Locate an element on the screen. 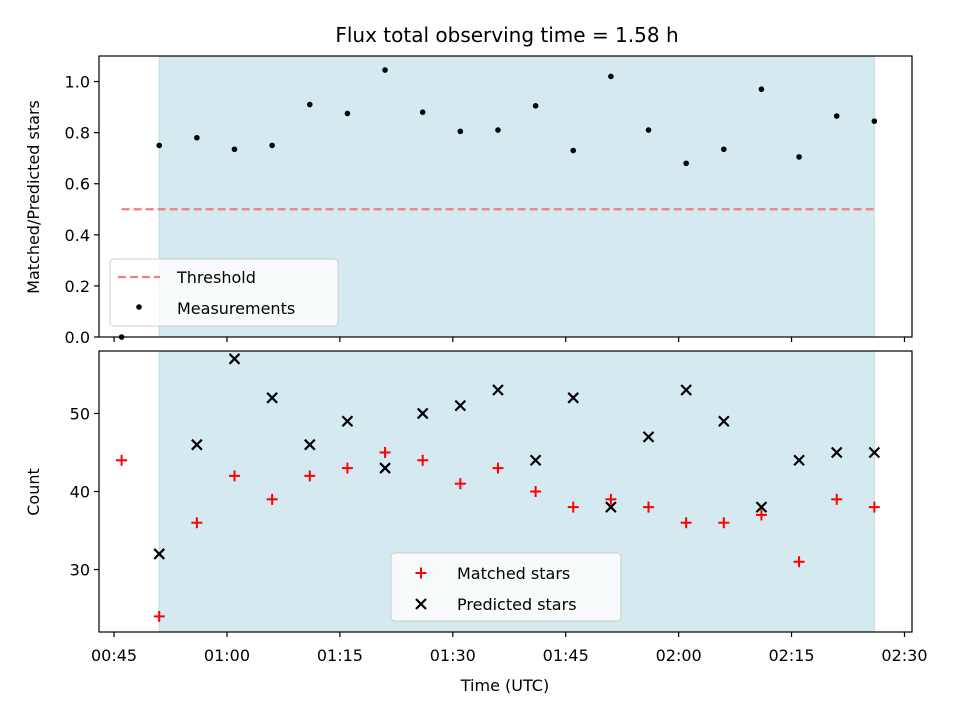  legend-matched-label: Matched stars is located at coordinates (513, 573).